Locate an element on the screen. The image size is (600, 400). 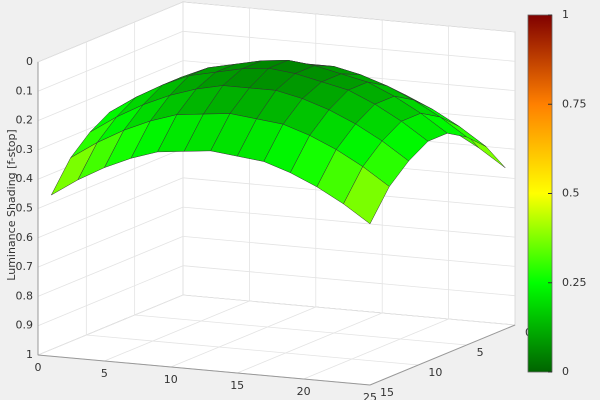
colorbar-tick-label: 0.25 is located at coordinates (574, 282).